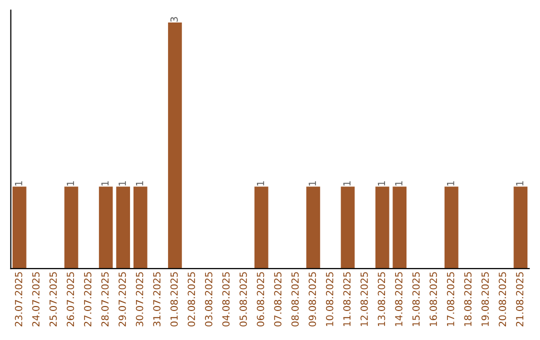  Describe the element at coordinates (502, 299) in the screenshot. I see `x-tick-label: 20.08.2025` at that location.